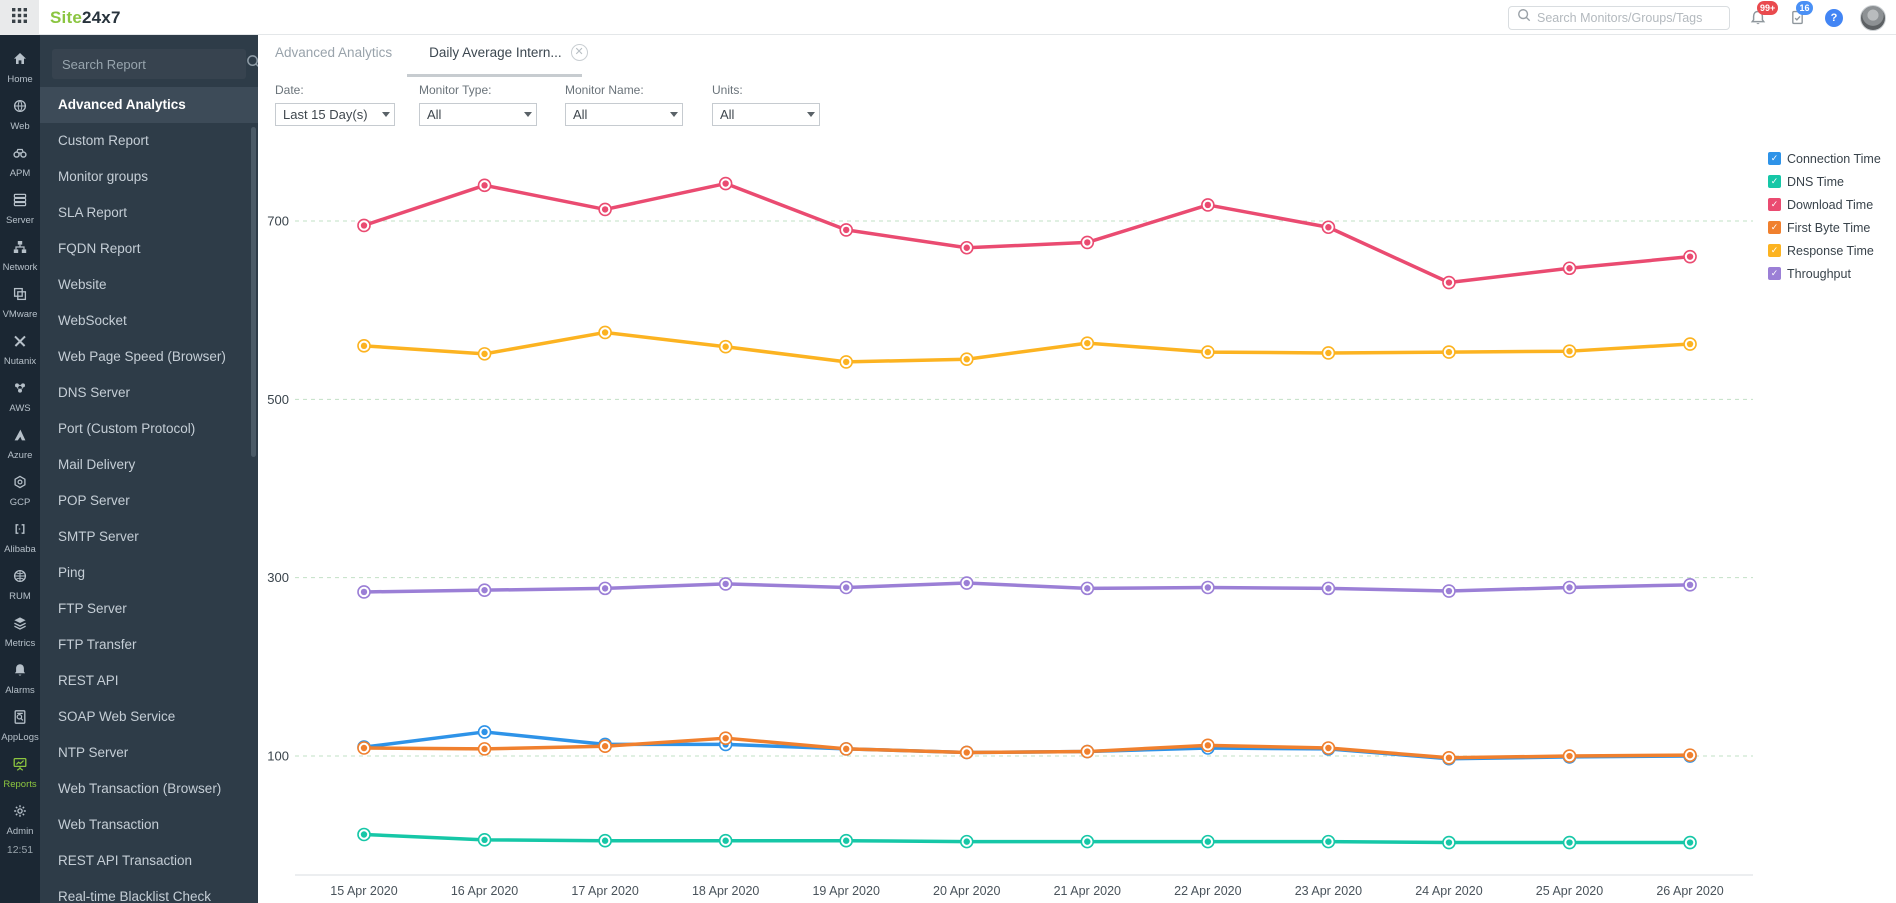 This screenshot has width=1896, height=903. Describe the element at coordinates (20, 437) in the screenshot. I see `azure-icon` at that location.